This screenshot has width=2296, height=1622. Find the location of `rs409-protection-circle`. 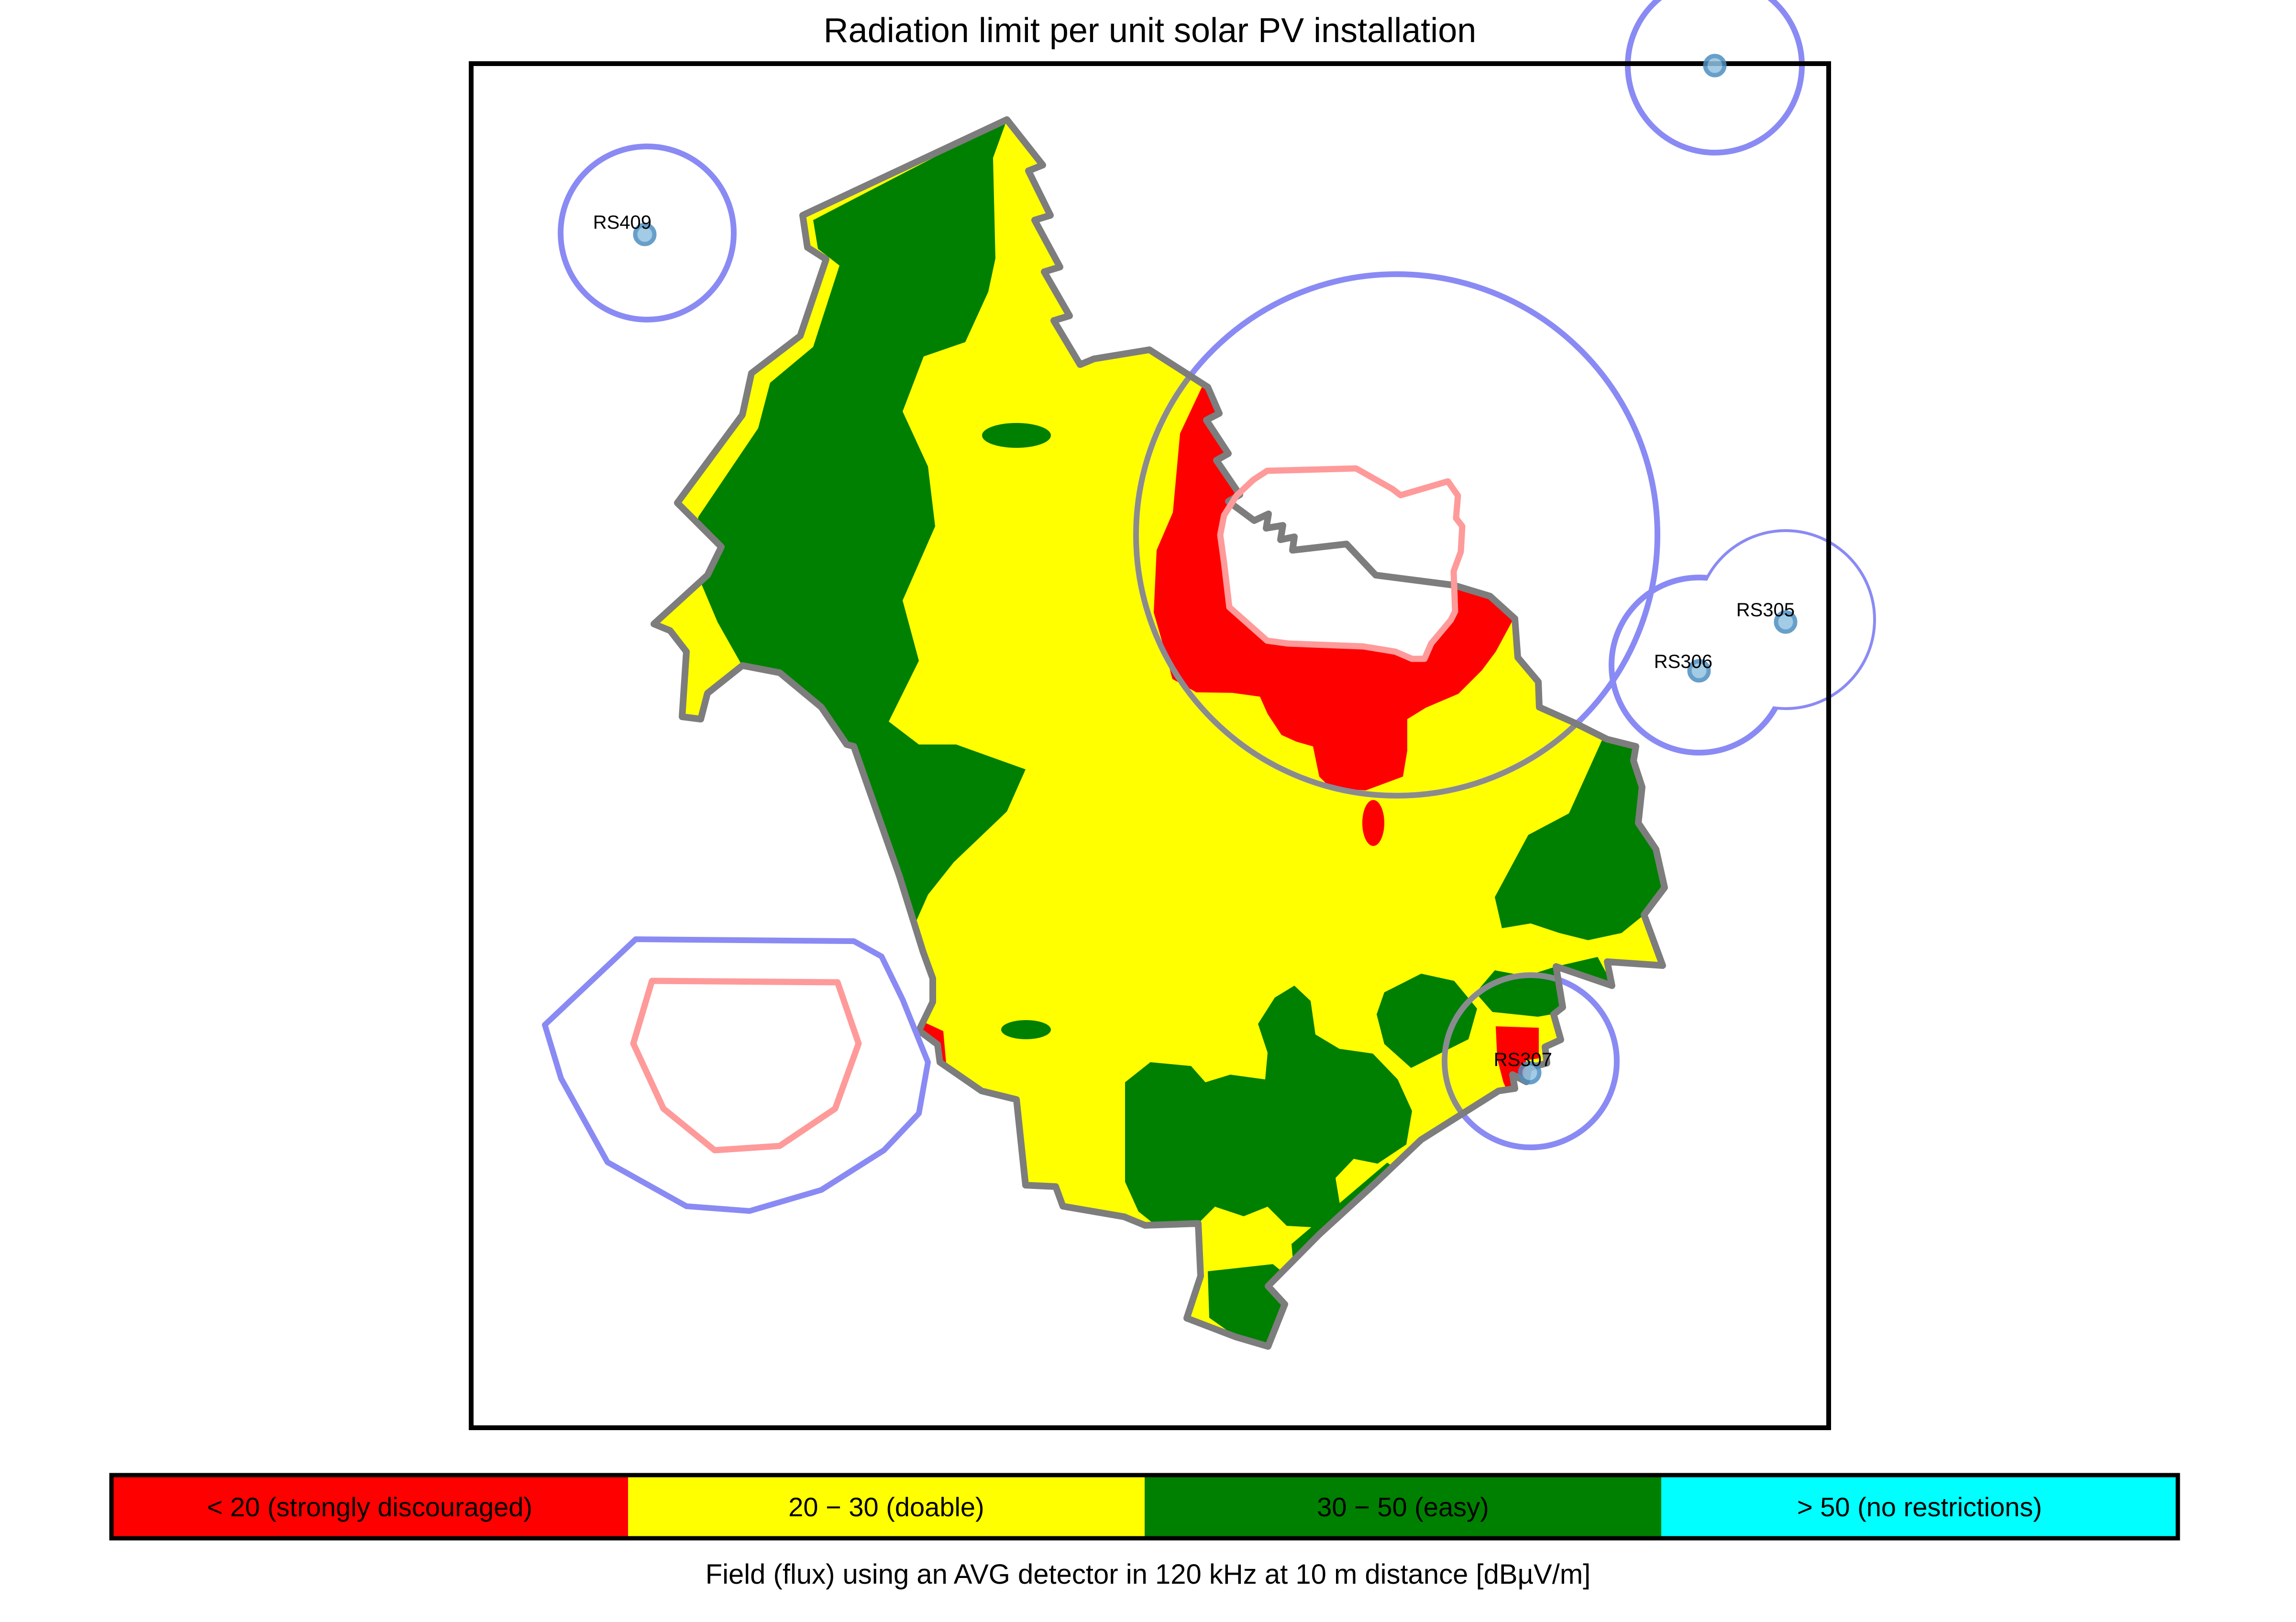

rs409-protection-circle is located at coordinates (647, 233).